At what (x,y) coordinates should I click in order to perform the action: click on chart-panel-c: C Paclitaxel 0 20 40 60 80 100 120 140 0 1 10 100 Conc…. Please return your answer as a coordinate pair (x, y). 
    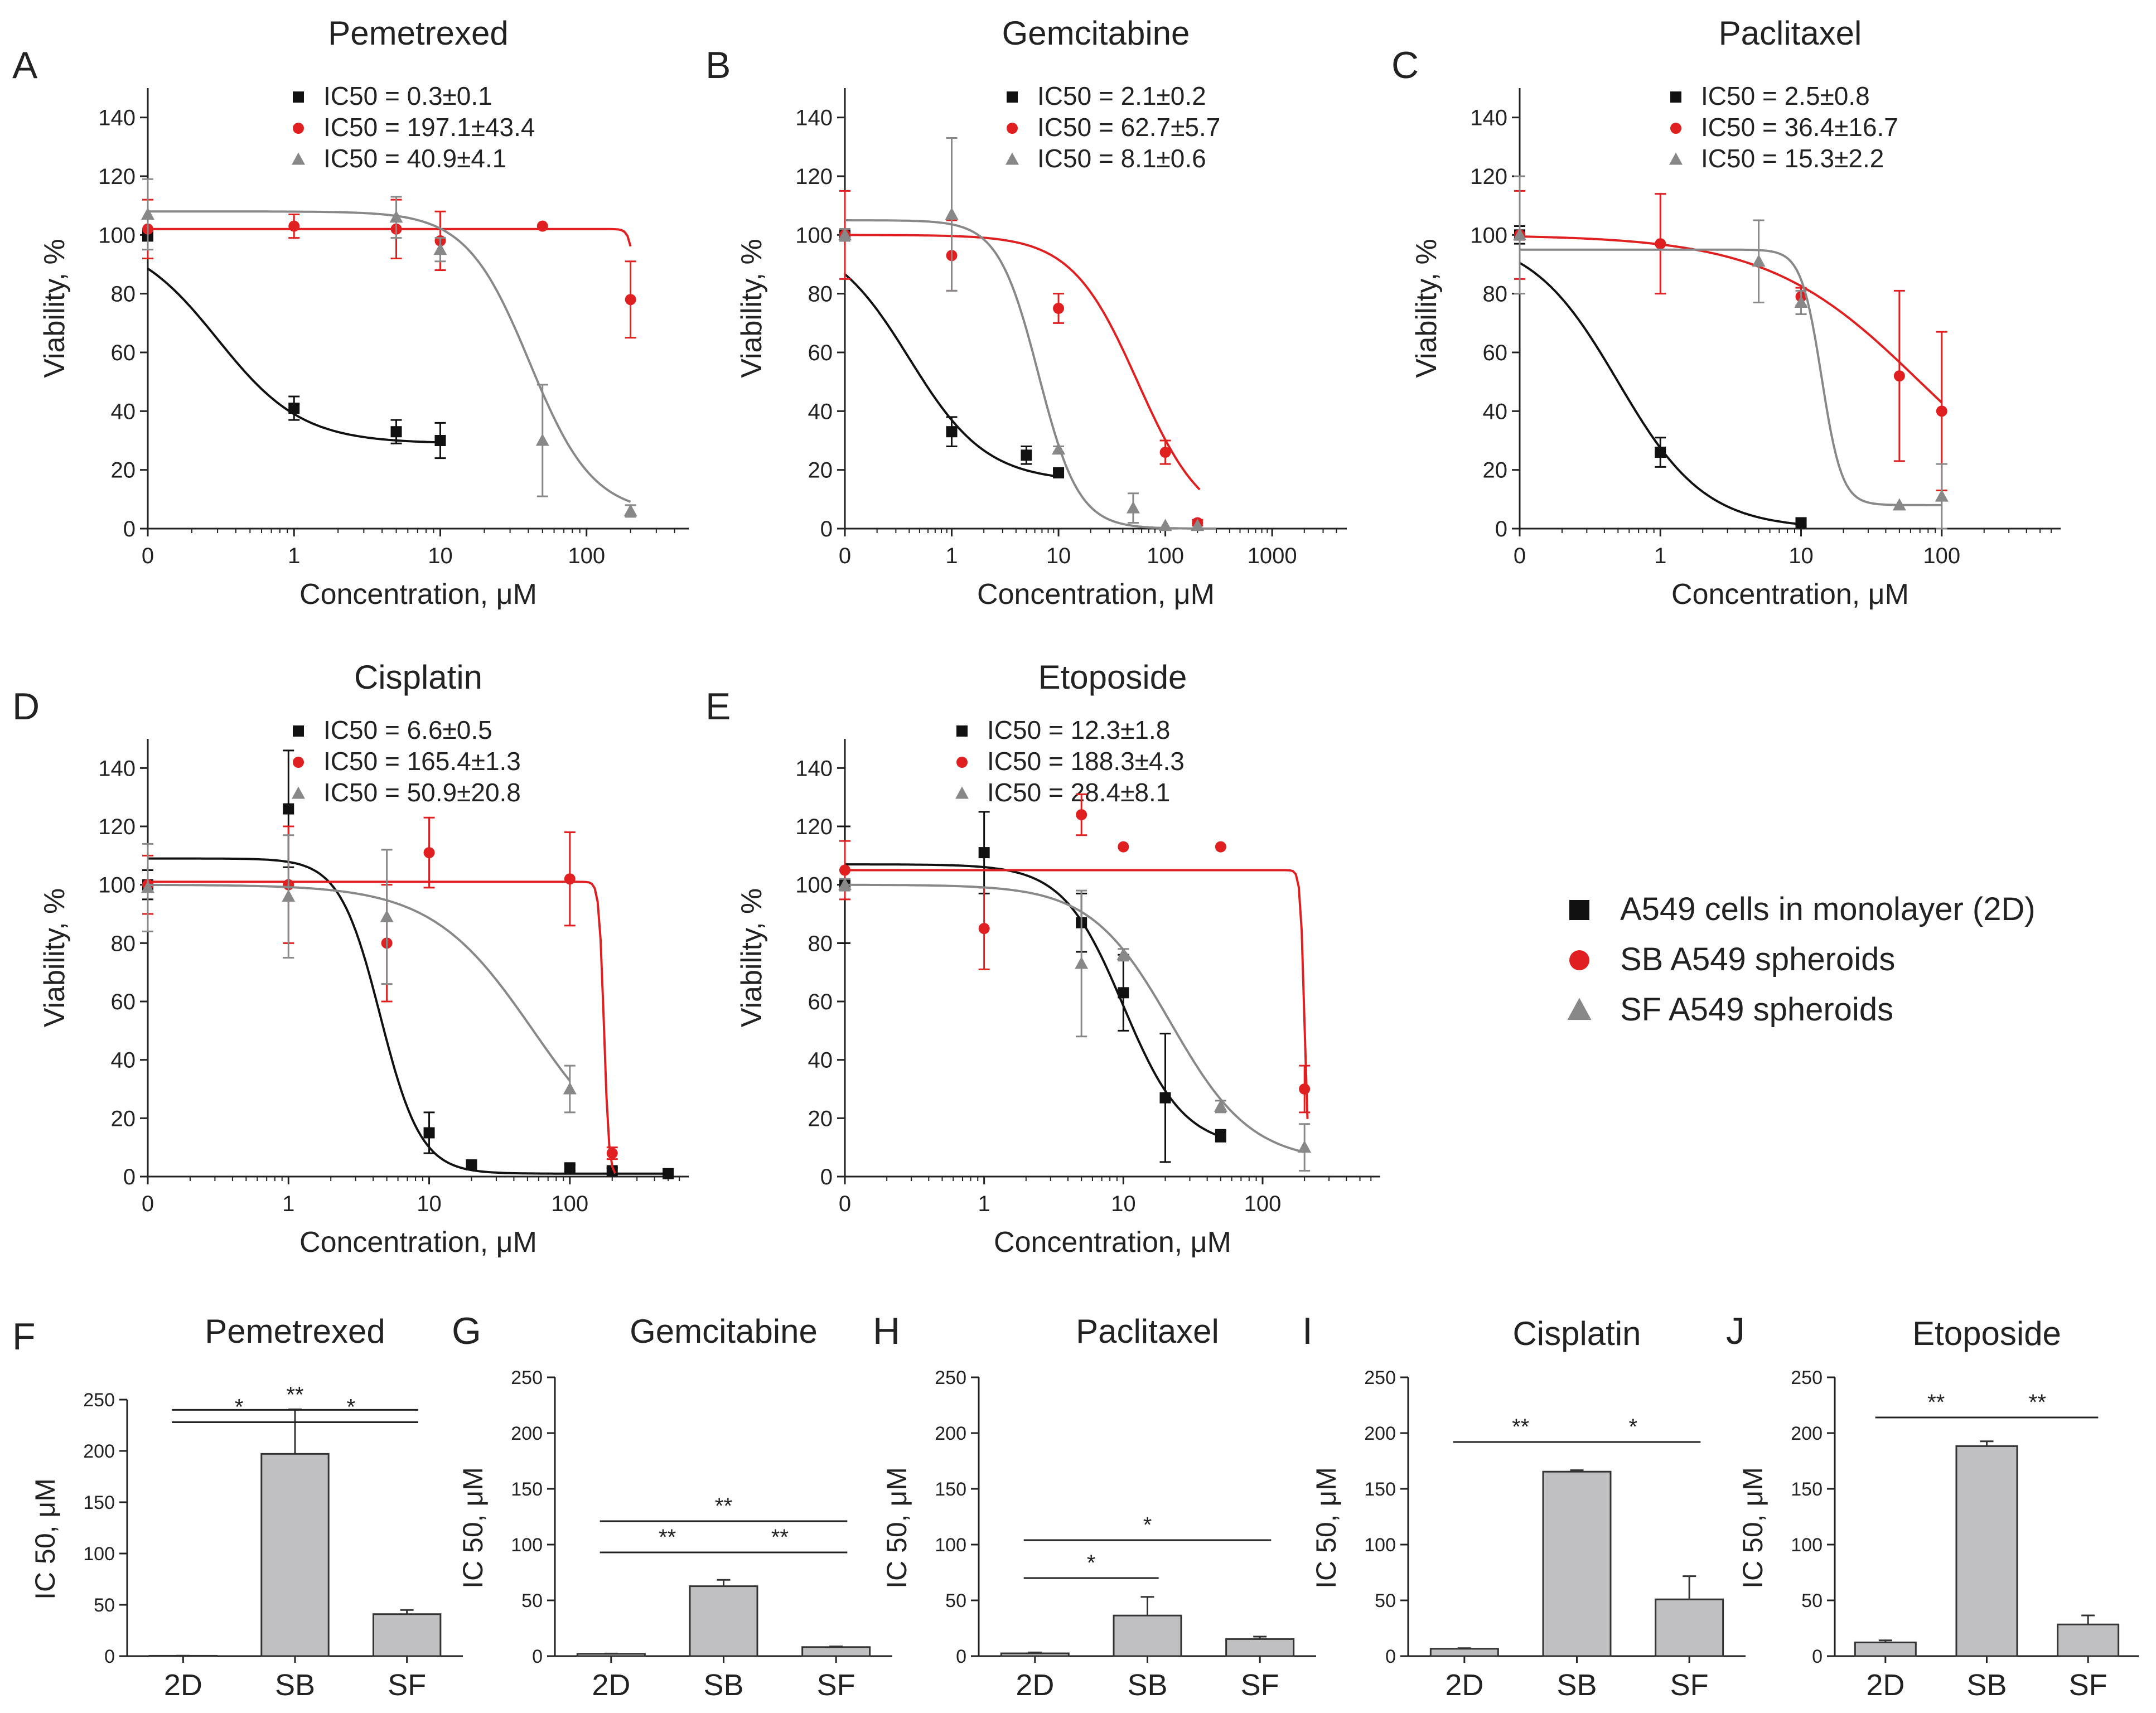
    Looking at the image, I should click on (1726, 312).